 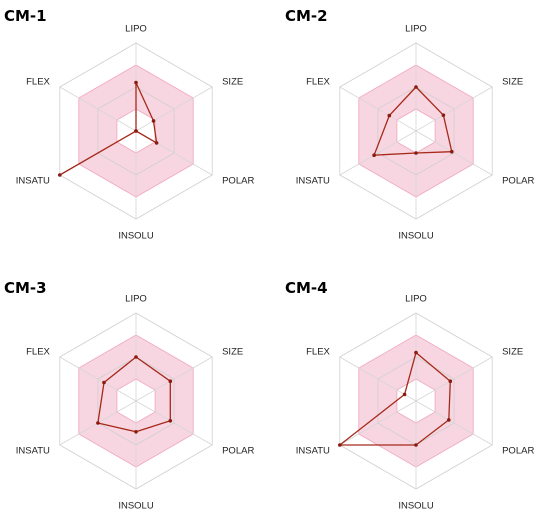 What do you see at coordinates (306, 288) in the screenshot?
I see `panel-title-cm-4: CM-4` at bounding box center [306, 288].